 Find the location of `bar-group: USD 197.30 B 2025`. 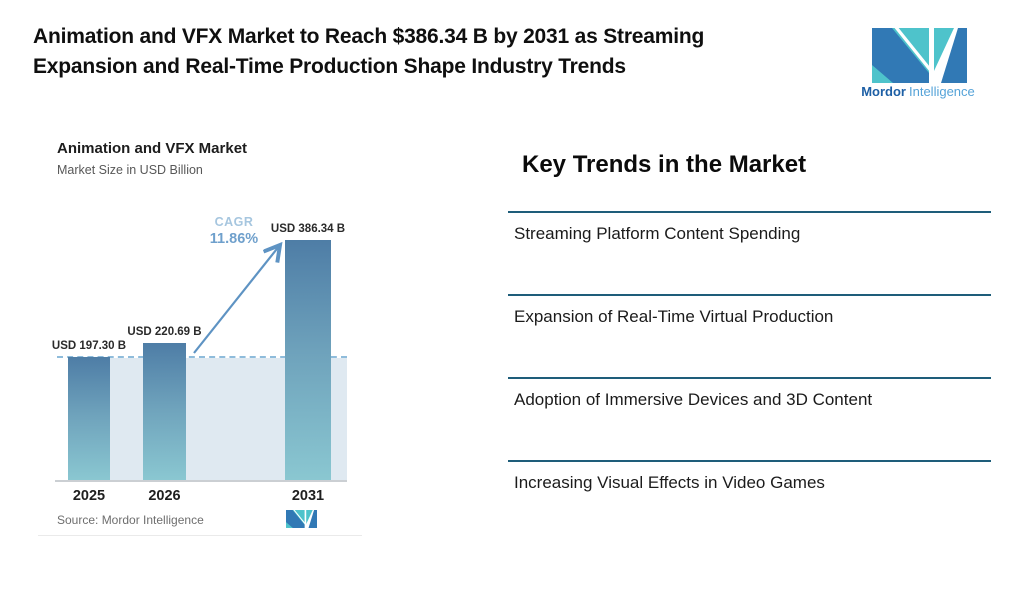

bar-group: USD 197.30 B 2025 is located at coordinates (89, 422).